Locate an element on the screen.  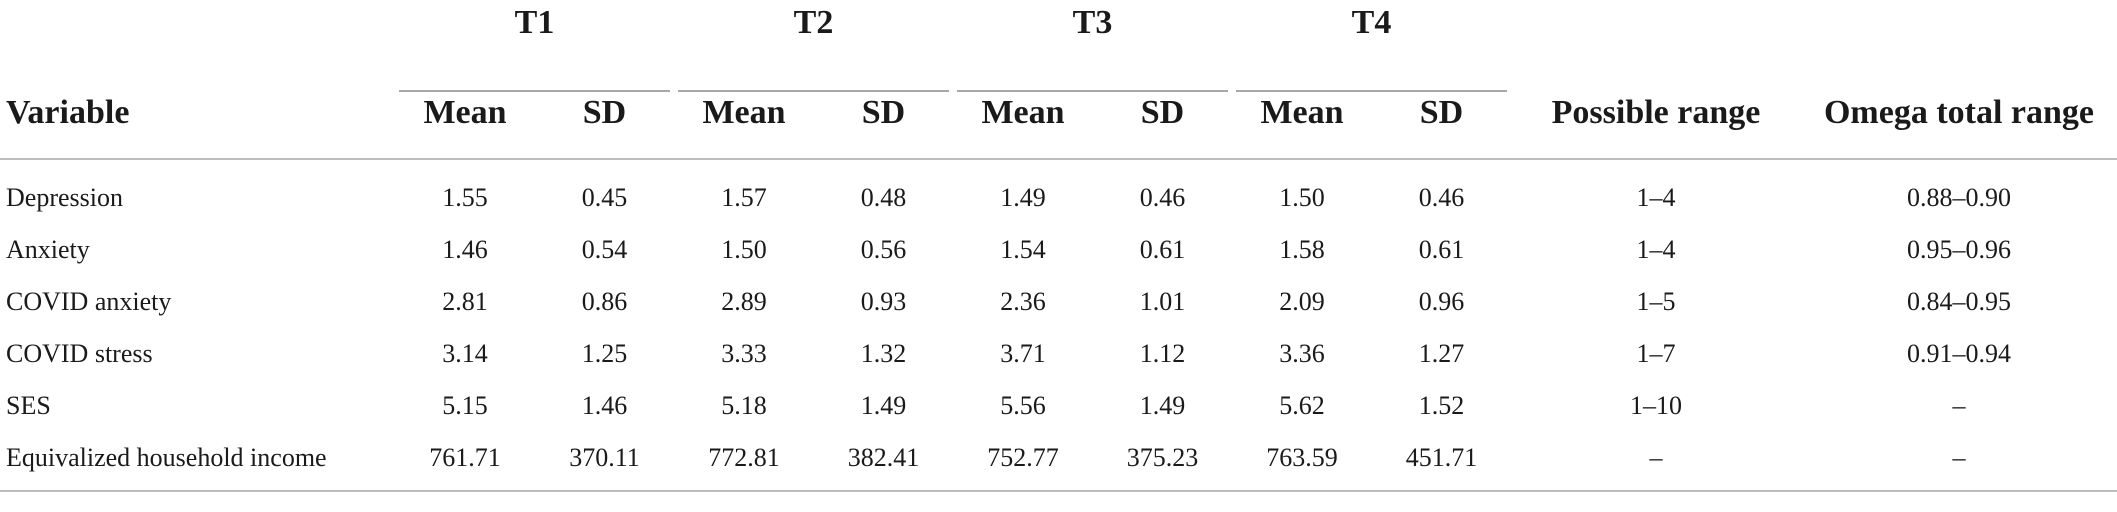
group-underline-t1 is located at coordinates (534, 91).